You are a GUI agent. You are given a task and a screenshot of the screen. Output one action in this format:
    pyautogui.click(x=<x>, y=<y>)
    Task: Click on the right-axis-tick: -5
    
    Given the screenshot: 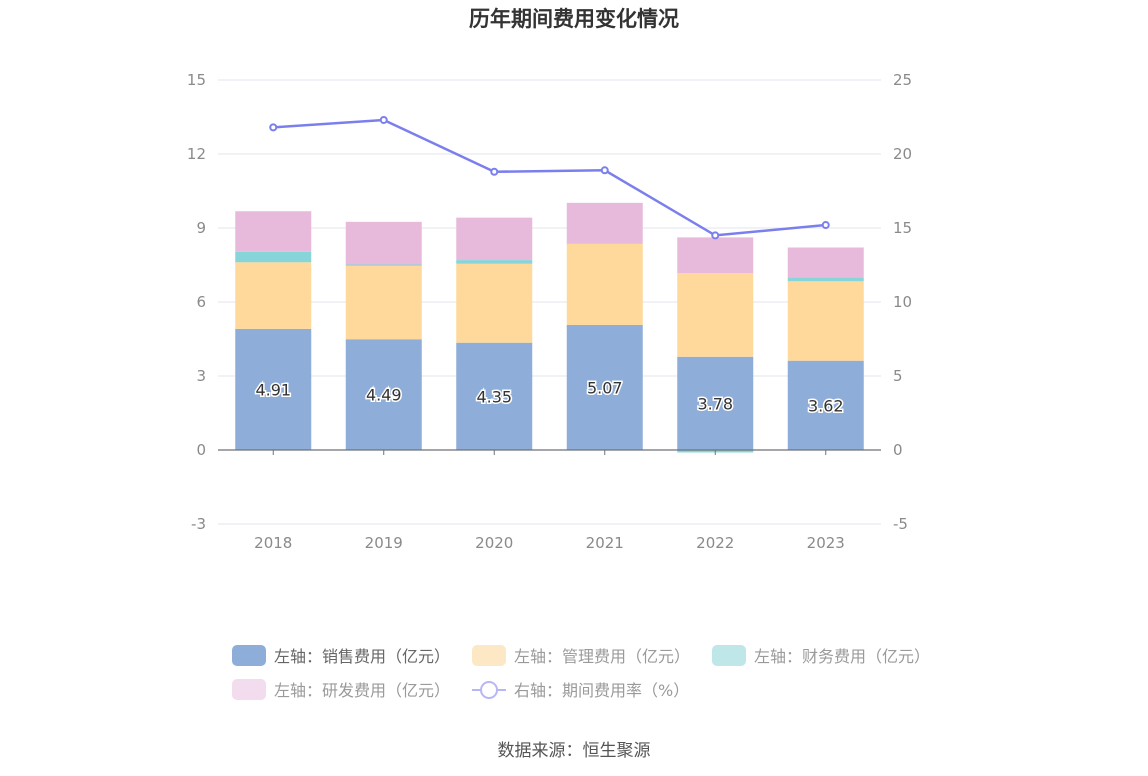 What is the action you would take?
    pyautogui.click(x=900, y=524)
    